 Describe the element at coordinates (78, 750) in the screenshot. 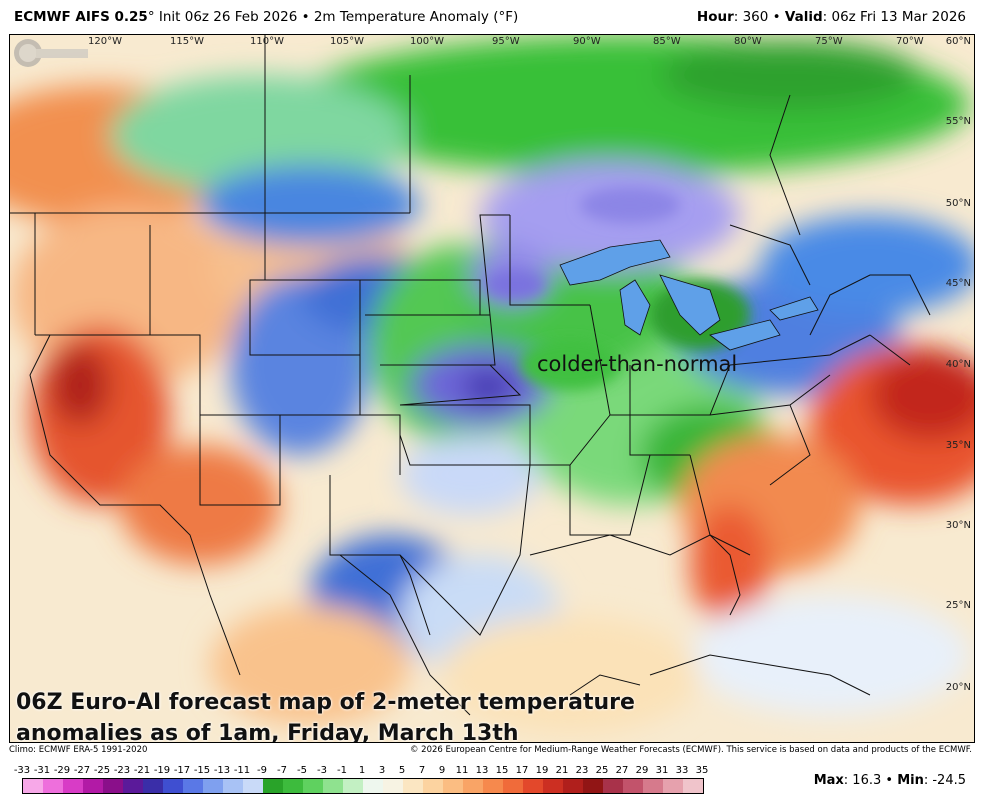

I see `climo-note: Climo: ECMWF ERA-5 1991-2020` at that location.